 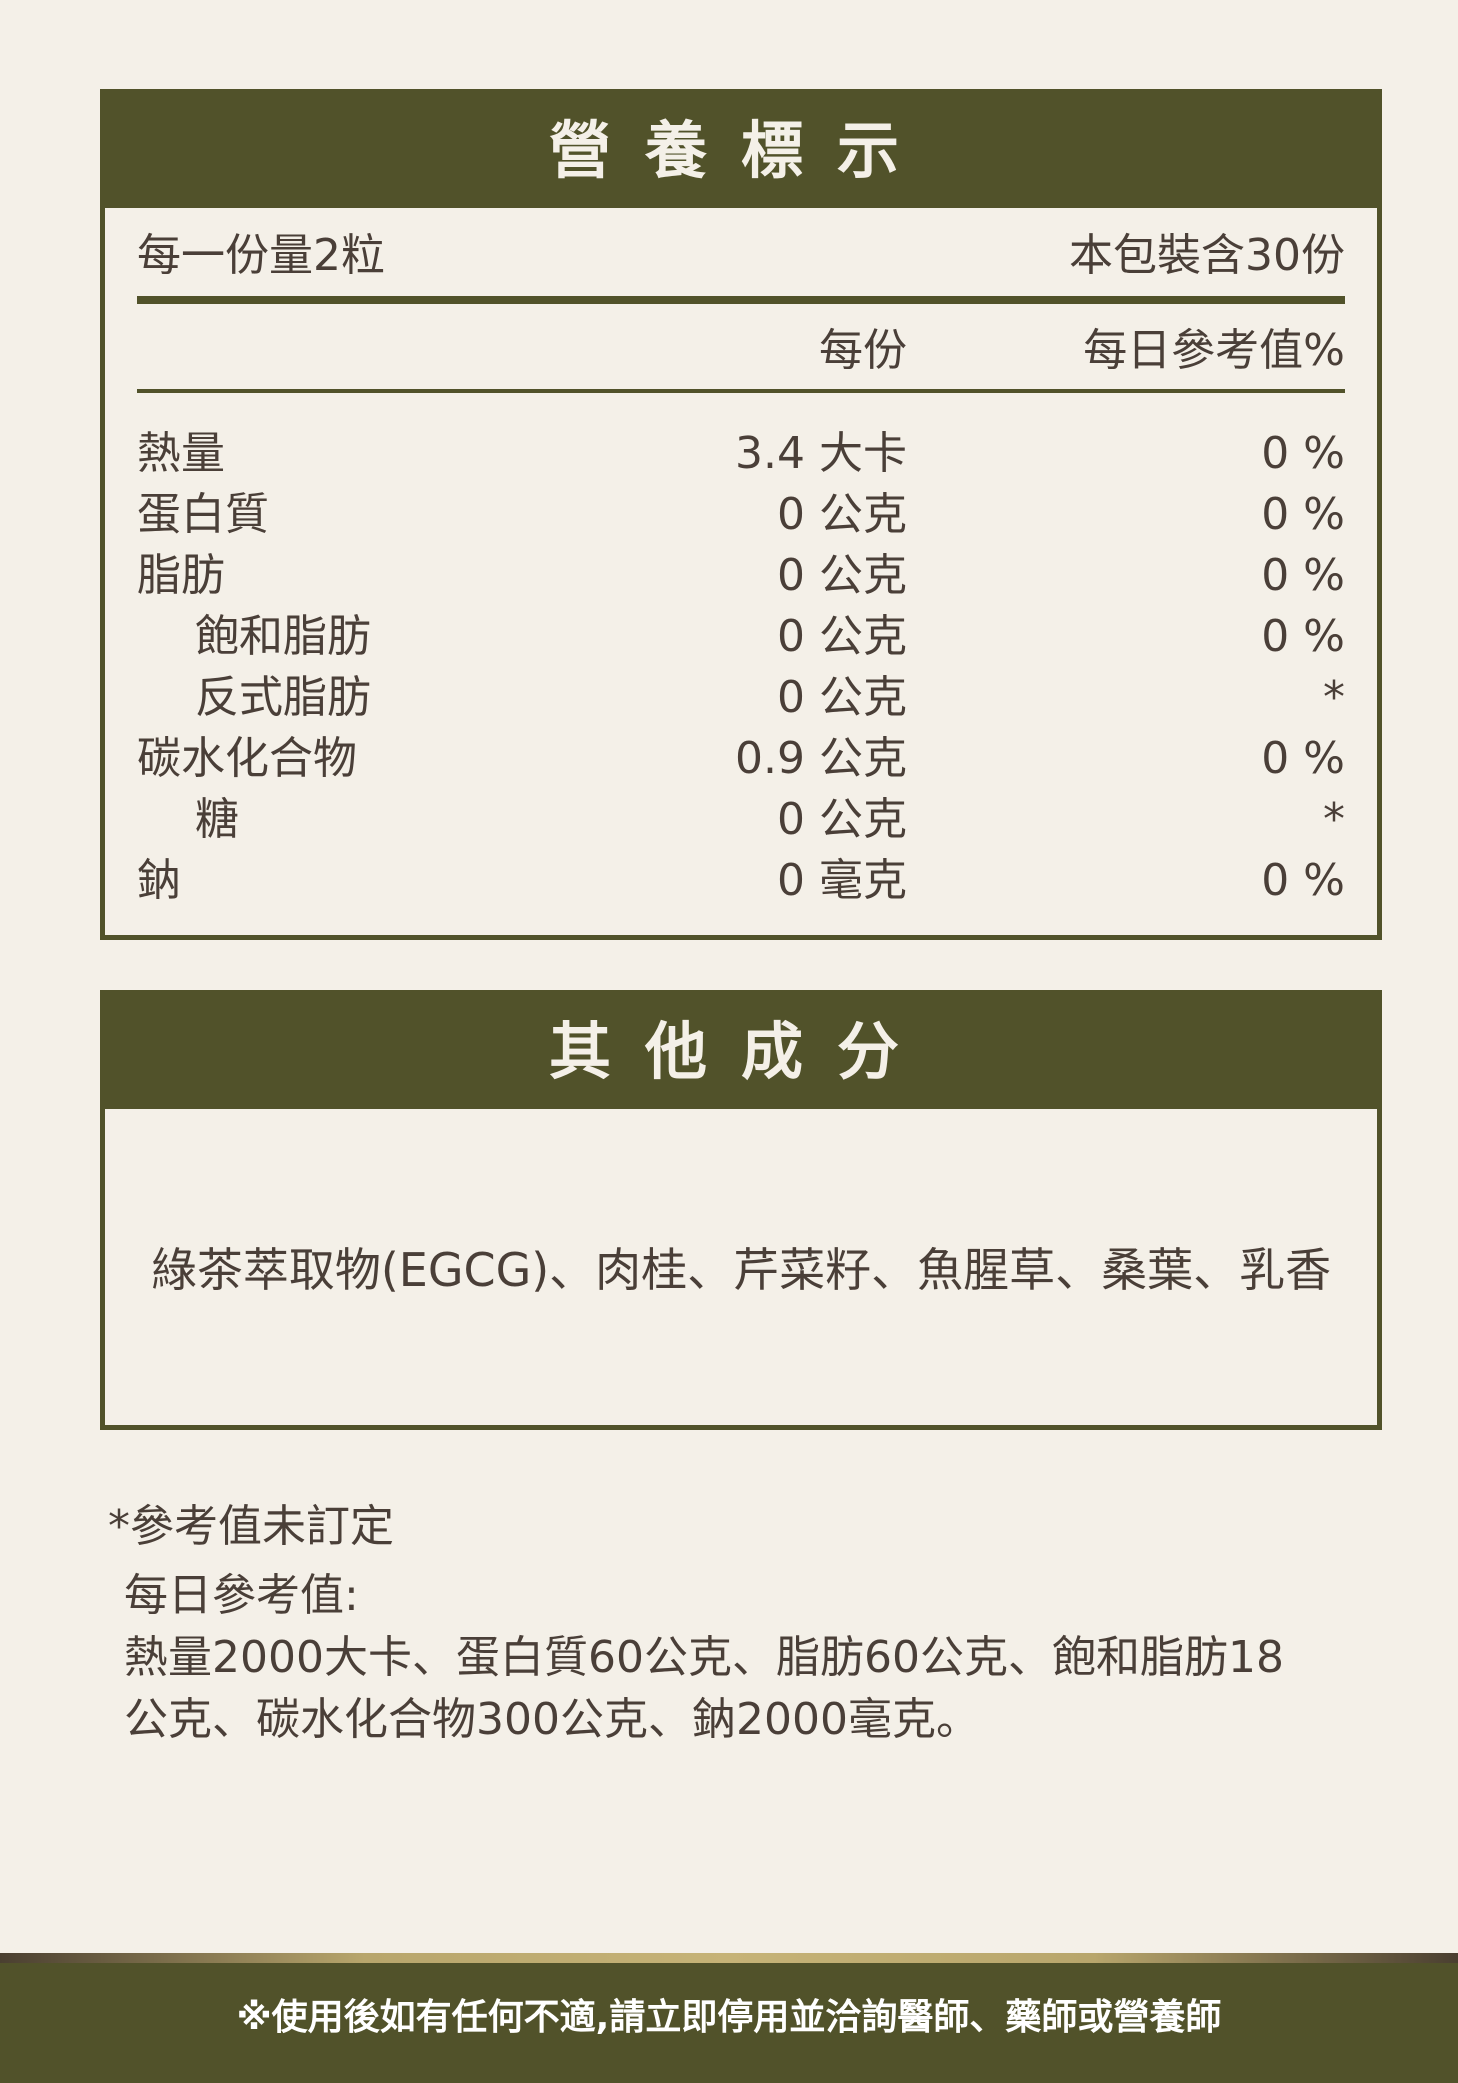 I want to click on nutrient-name: 脂肪, so click(x=181, y=575).